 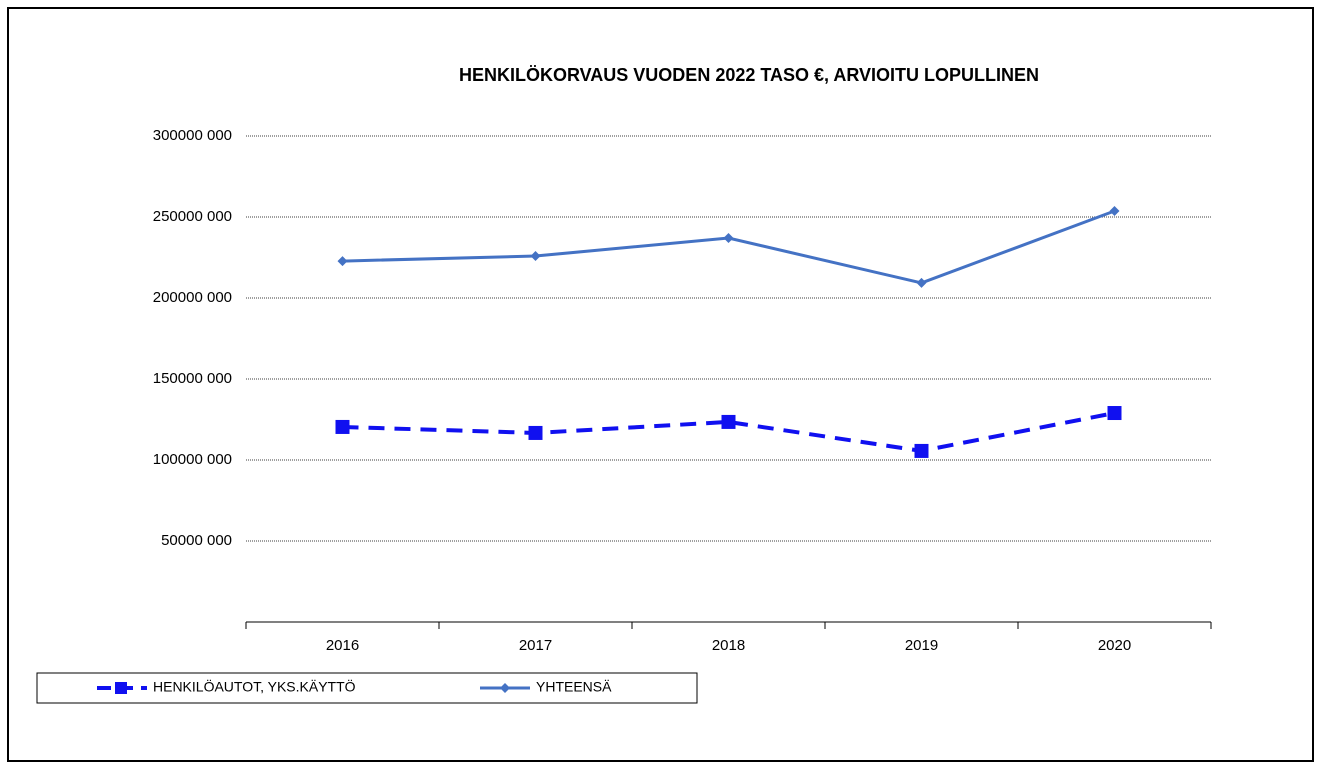 What do you see at coordinates (1114, 645) in the screenshot?
I see `x-tick-label: 2020` at bounding box center [1114, 645].